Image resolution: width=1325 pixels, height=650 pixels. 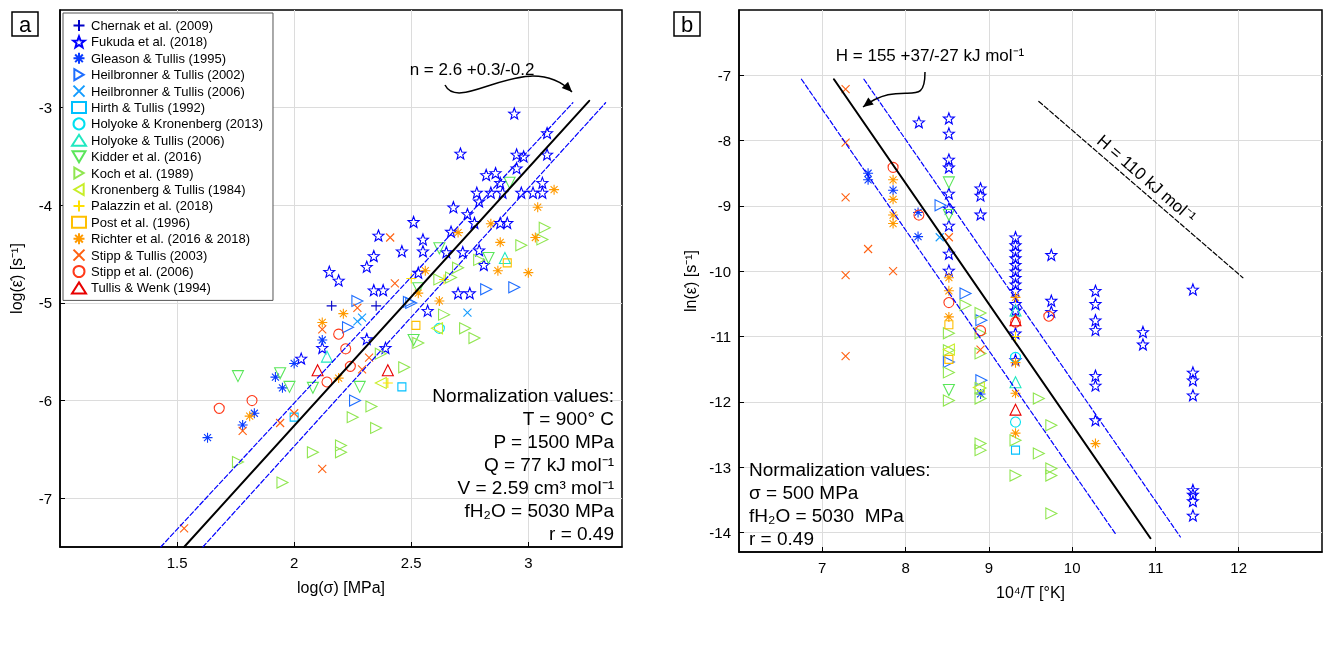 What do you see at coordinates (548, 464) in the screenshot?
I see `annotation: Q = 77 kJ mol⁻¹` at bounding box center [548, 464].